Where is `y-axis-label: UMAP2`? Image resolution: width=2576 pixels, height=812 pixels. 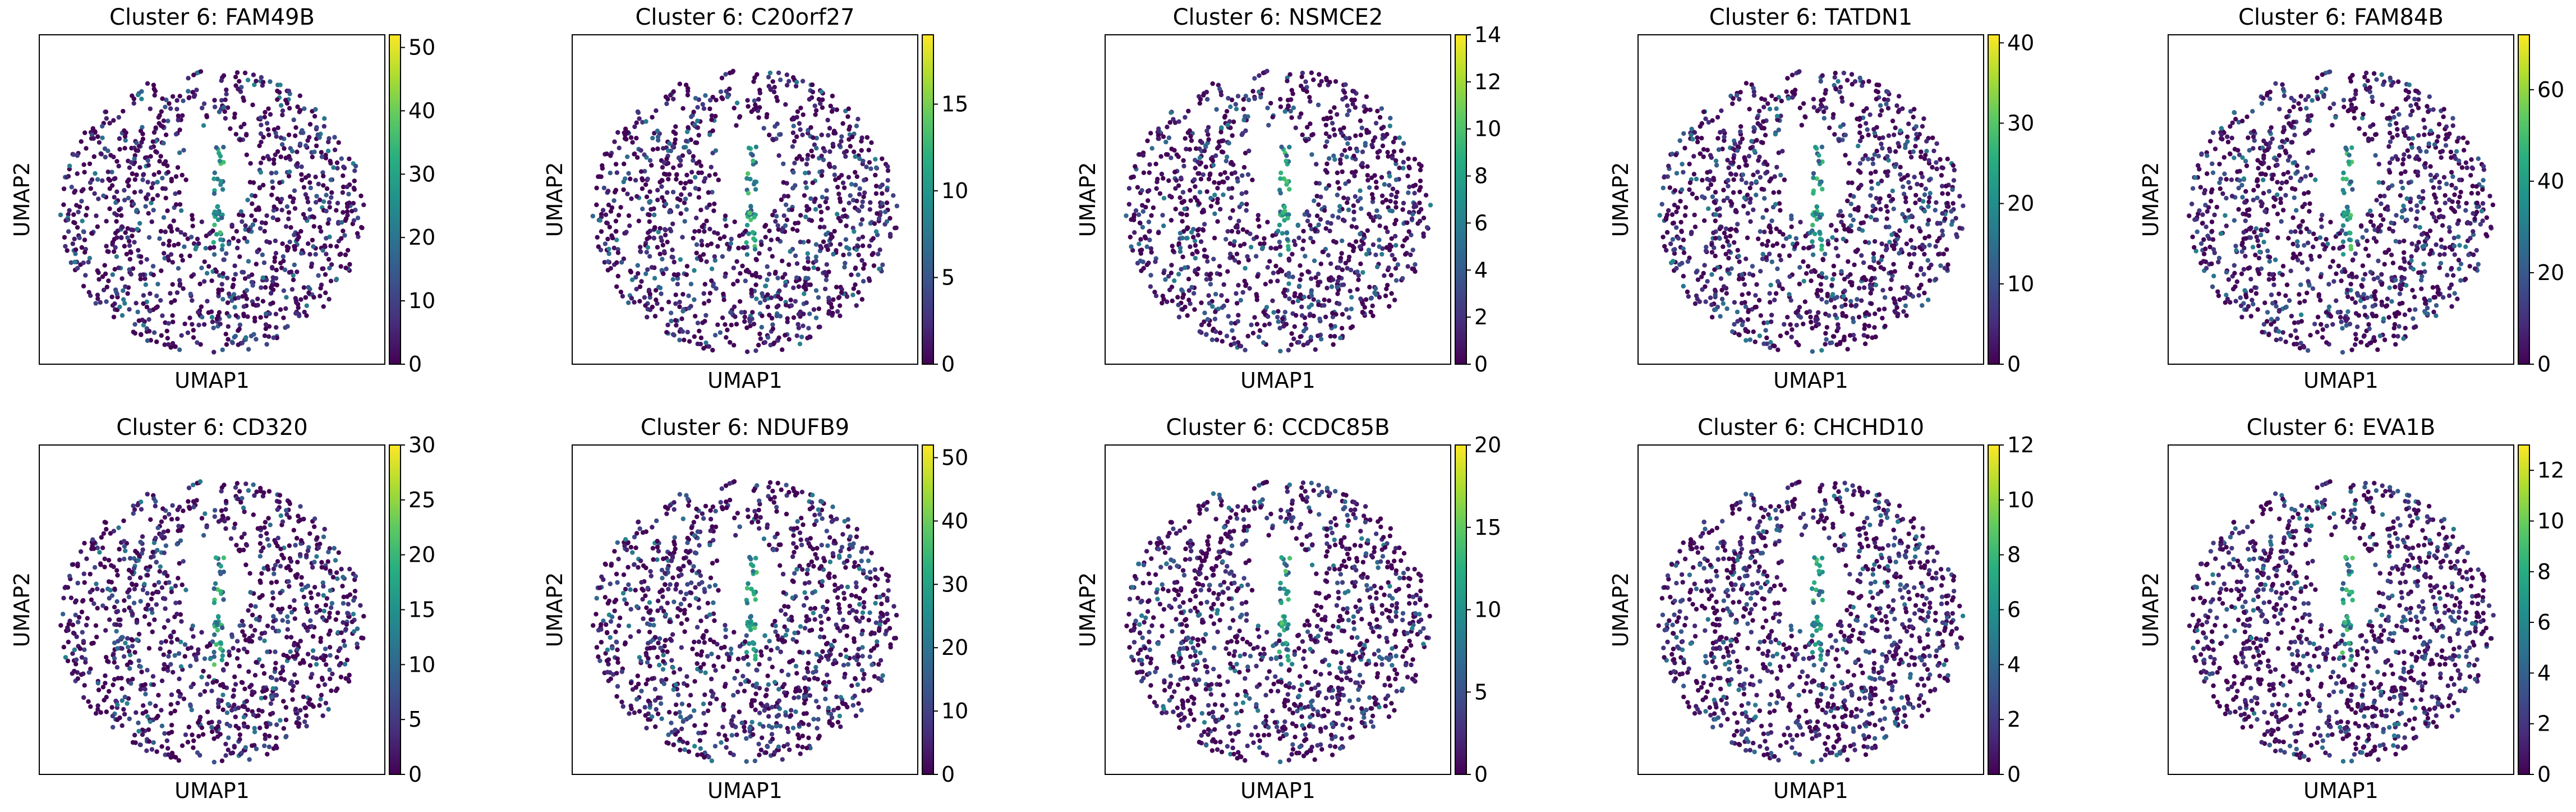
y-axis-label: UMAP2 is located at coordinates (22, 200).